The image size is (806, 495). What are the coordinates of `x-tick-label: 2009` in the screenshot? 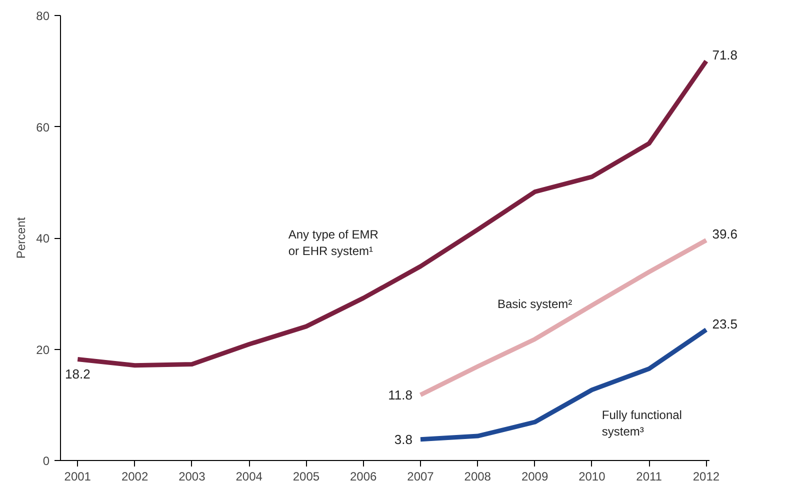 It's located at (534, 477).